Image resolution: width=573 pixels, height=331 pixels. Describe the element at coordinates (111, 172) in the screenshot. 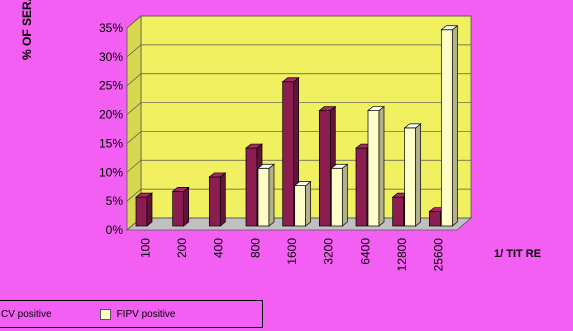

I see `y-tick-label: 10%` at that location.